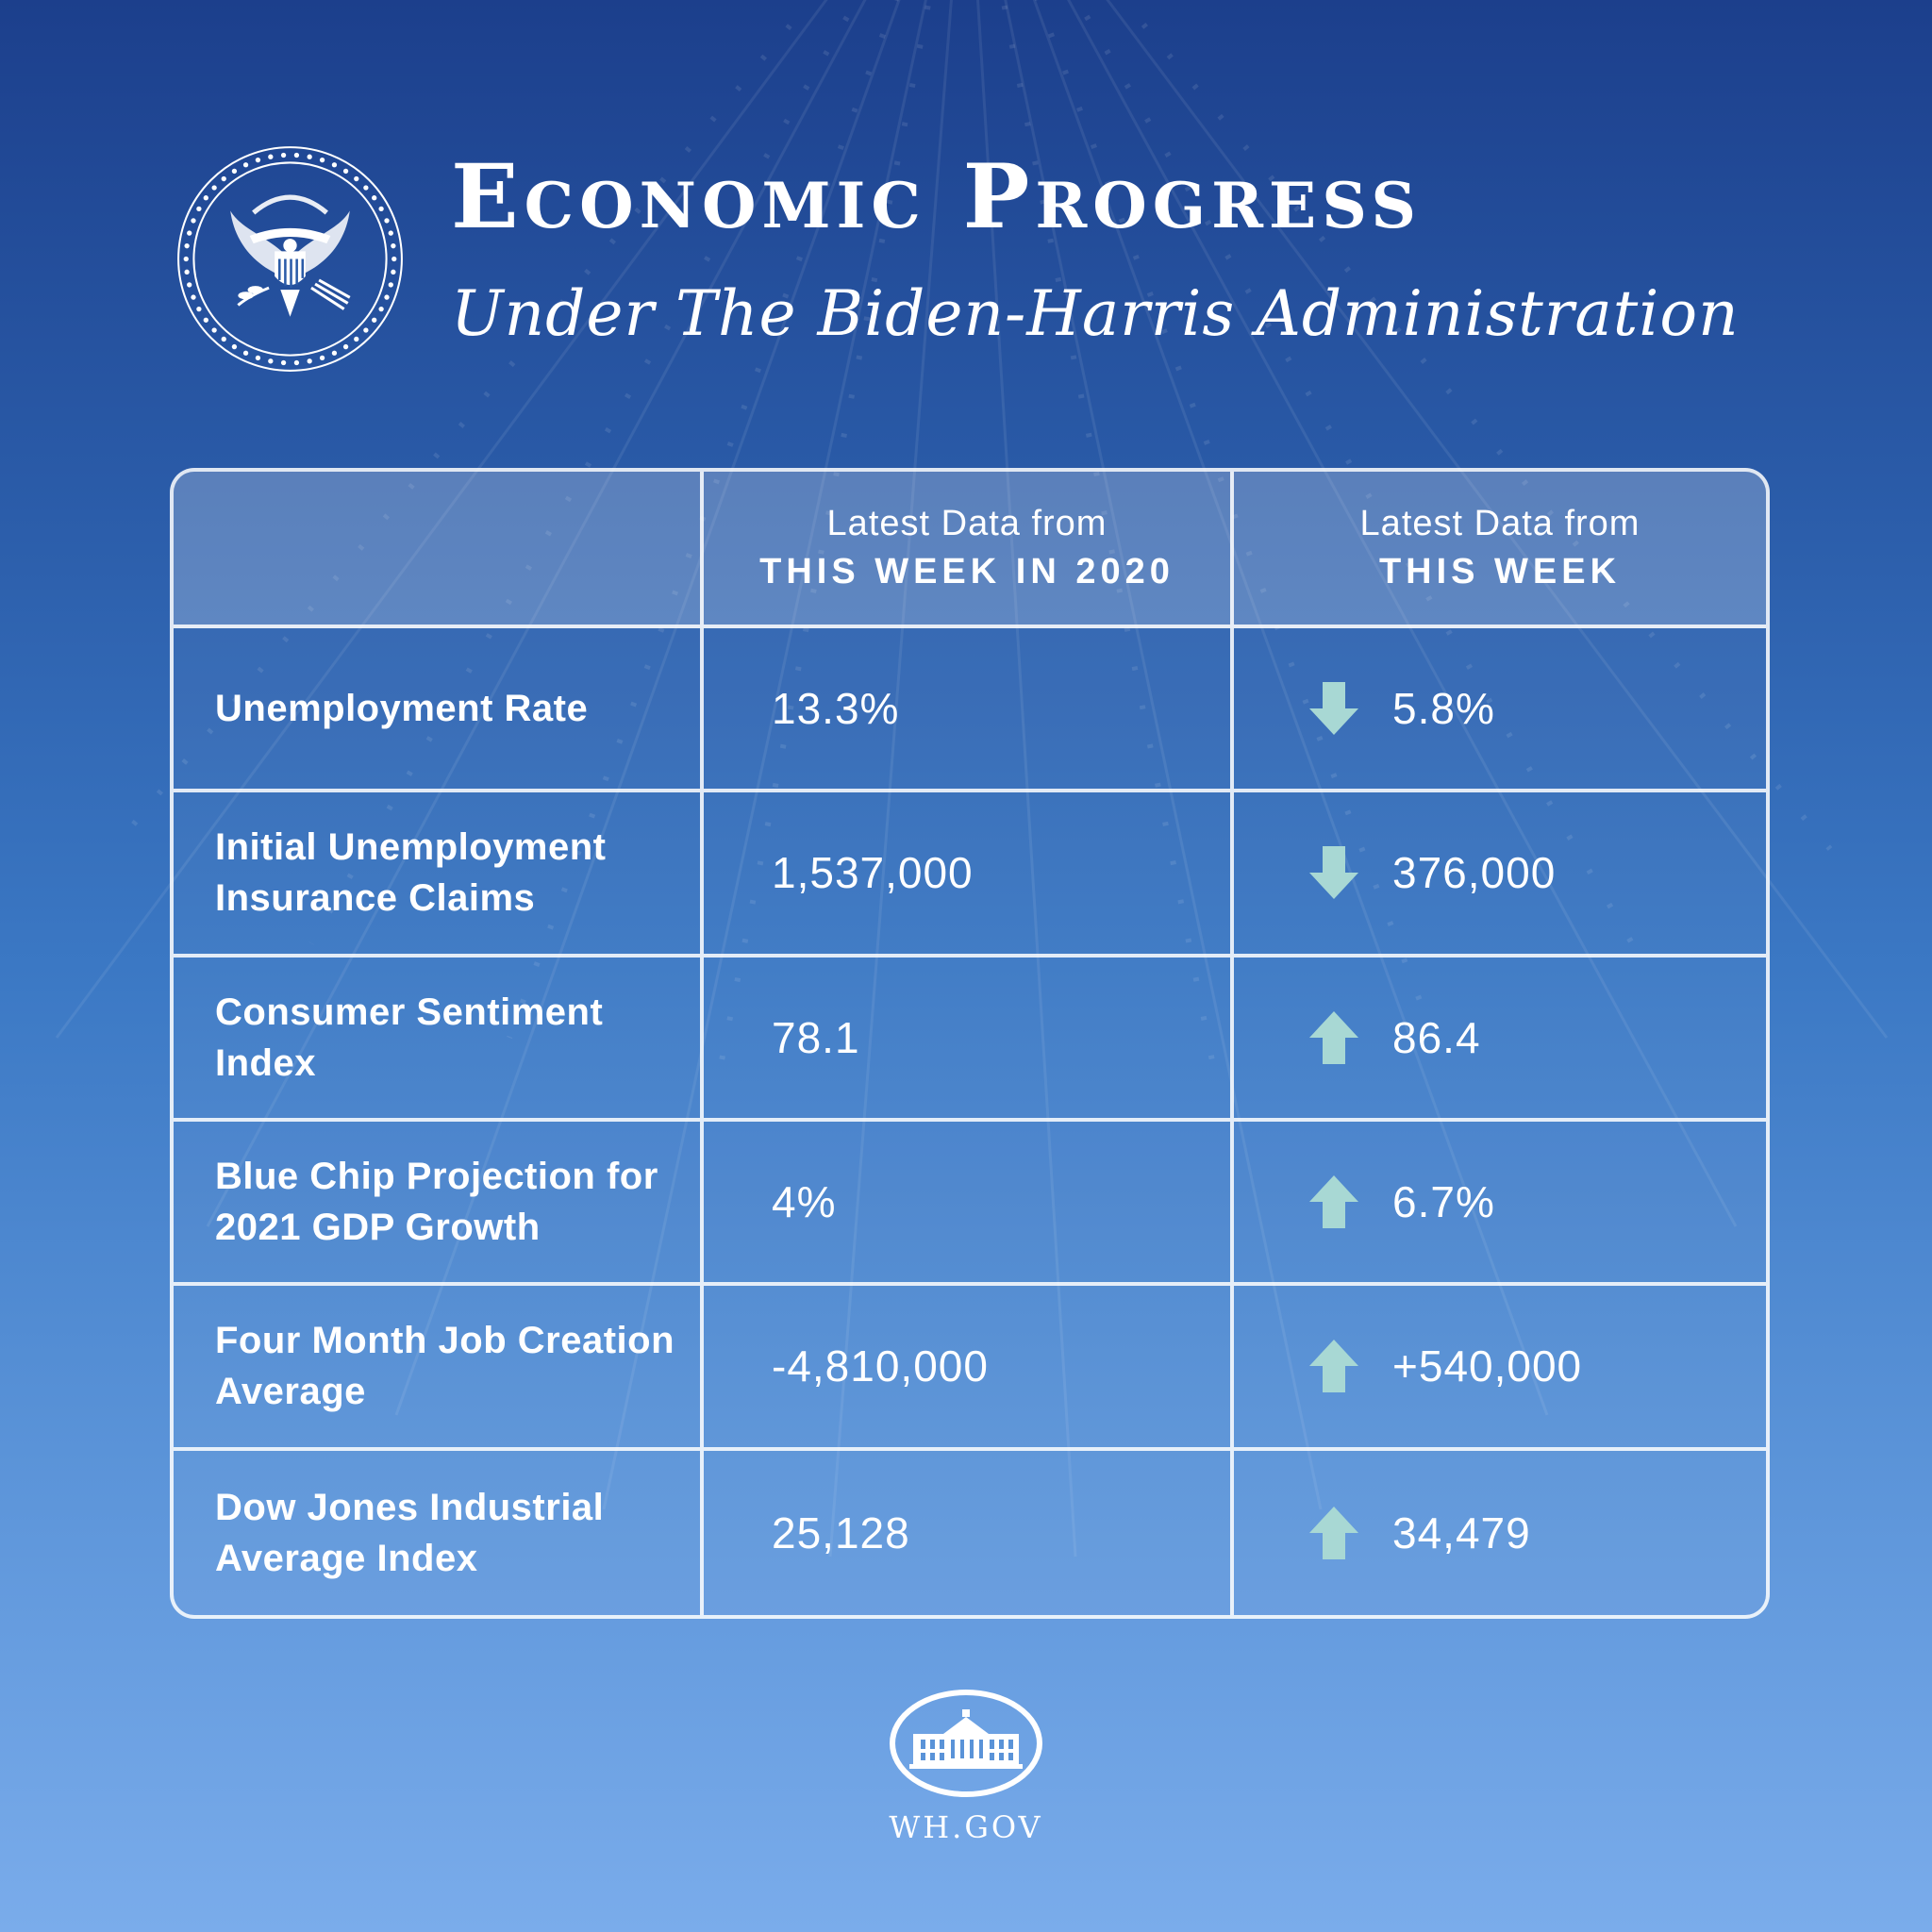 This screenshot has height=1932, width=1932. I want to click on table-header-empty, so click(439, 550).